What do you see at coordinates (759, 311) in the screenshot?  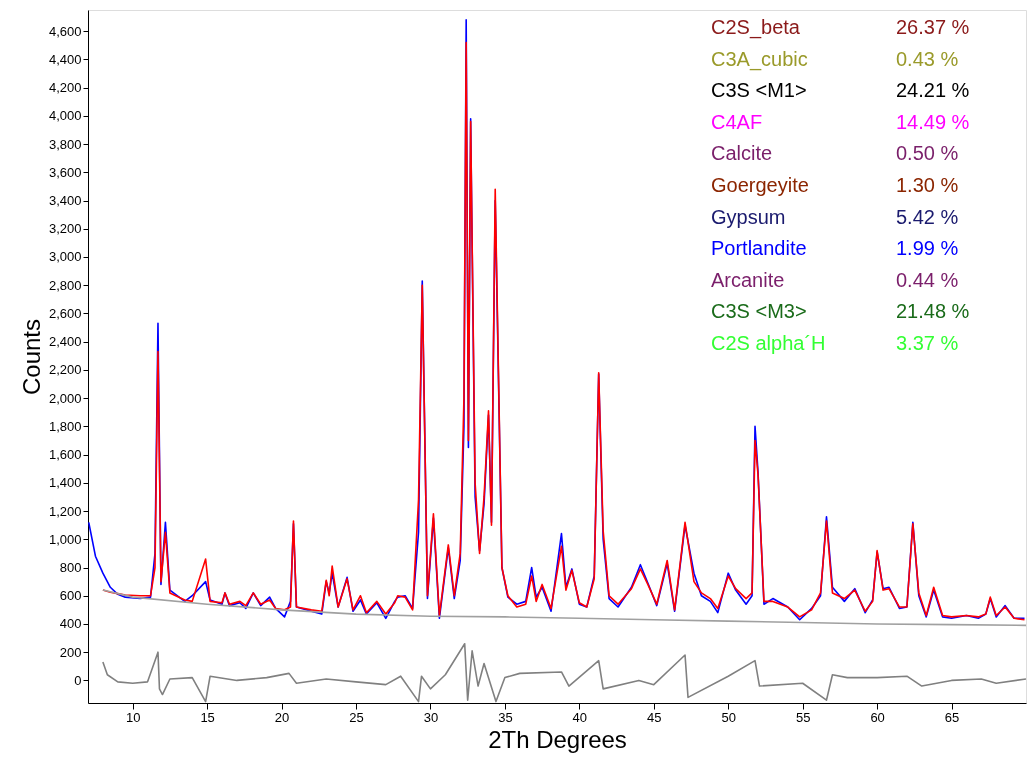 I see `annotation: C3S <M3>` at bounding box center [759, 311].